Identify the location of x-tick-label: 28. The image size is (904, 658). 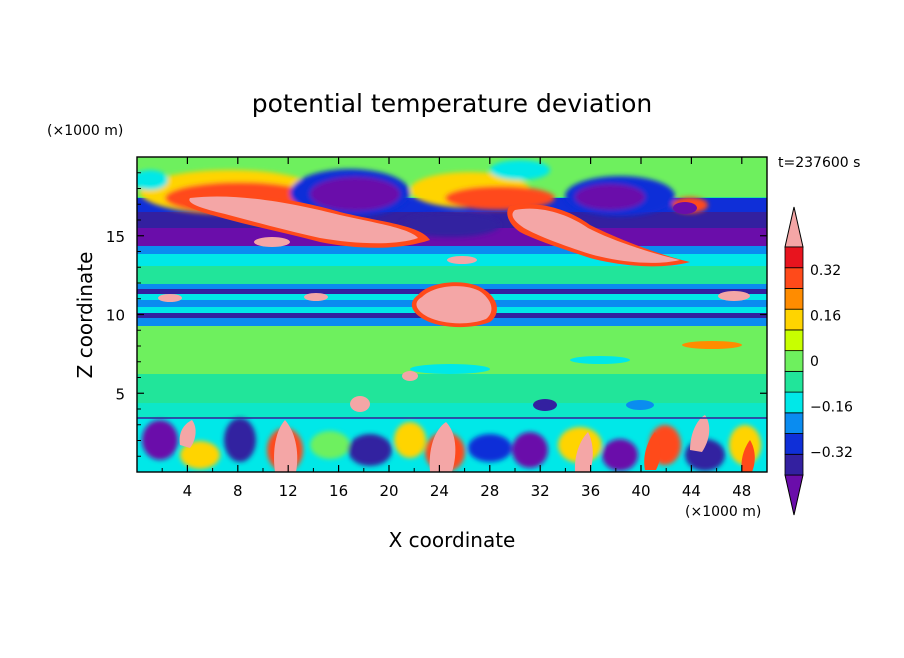
(489, 491).